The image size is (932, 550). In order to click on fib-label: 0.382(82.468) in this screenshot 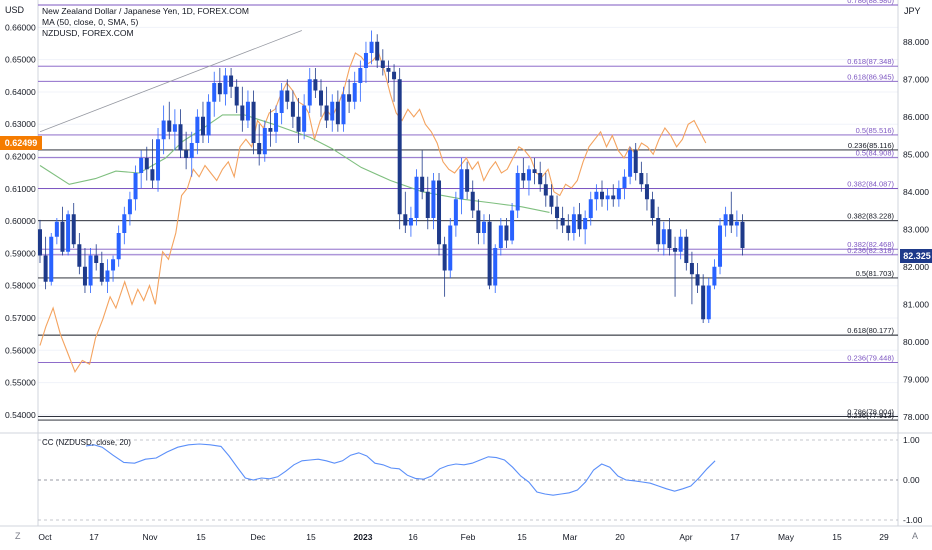, I will do `click(870, 244)`.